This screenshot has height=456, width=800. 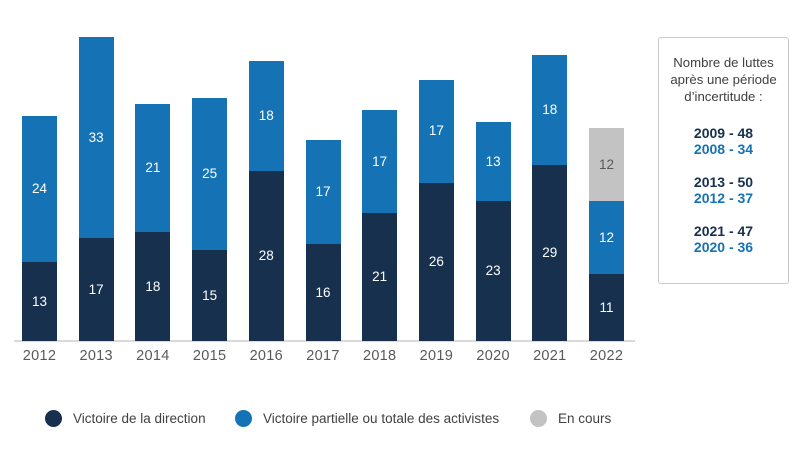 I want to click on bar-value-label: 33, so click(x=96, y=137).